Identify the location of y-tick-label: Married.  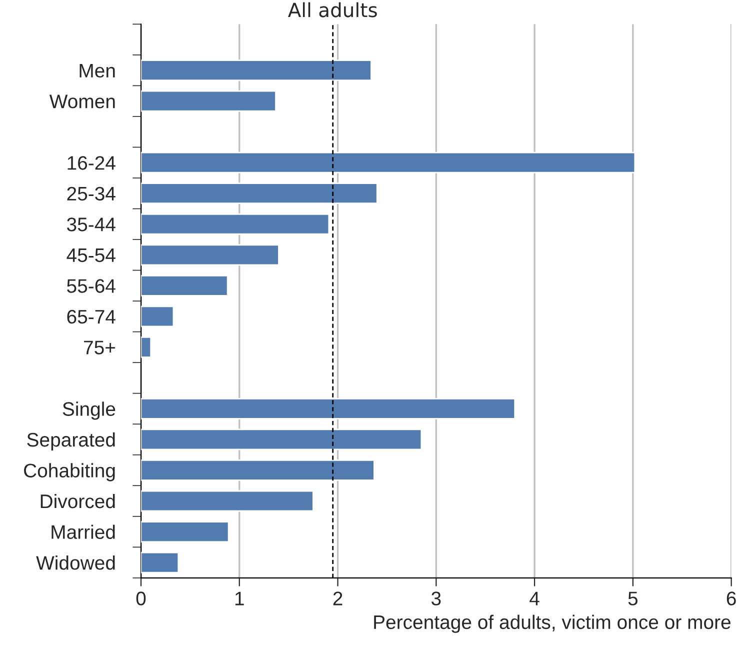
(83, 531).